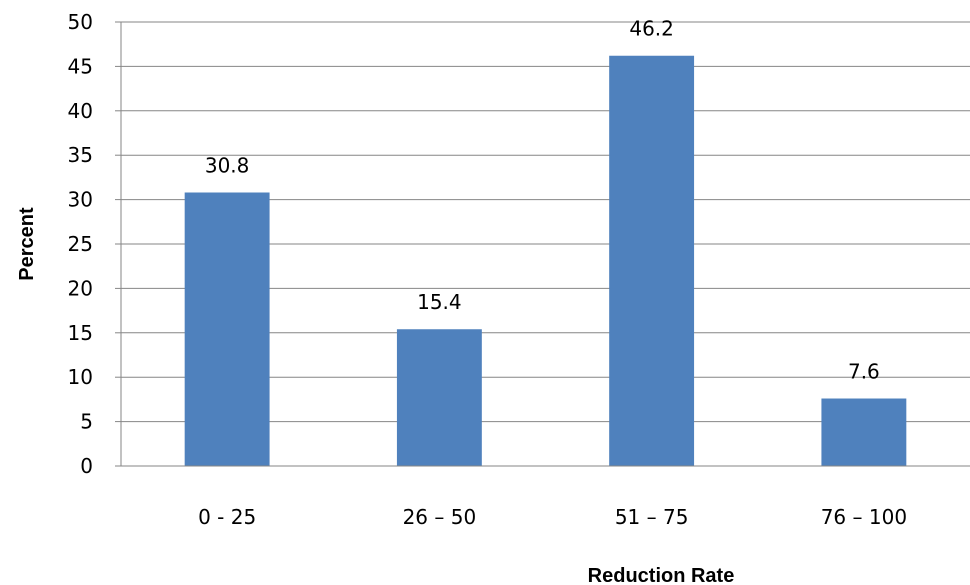 The height and width of the screenshot is (585, 970). Describe the element at coordinates (80, 66) in the screenshot. I see `y-tick-label: 45` at that location.